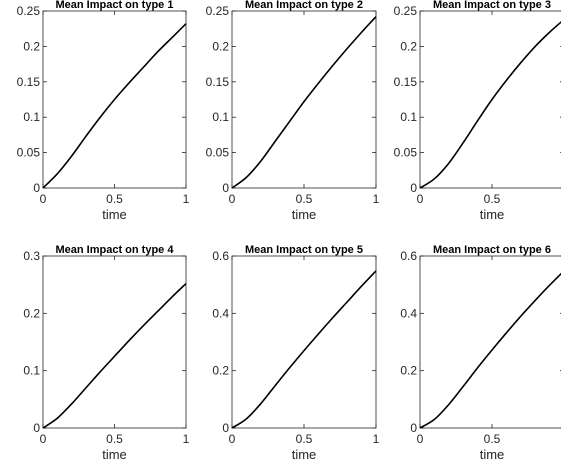 The height and width of the screenshot is (475, 561). Describe the element at coordinates (115, 5) in the screenshot. I see `subplot-title: Mean Impact on type 1` at that location.